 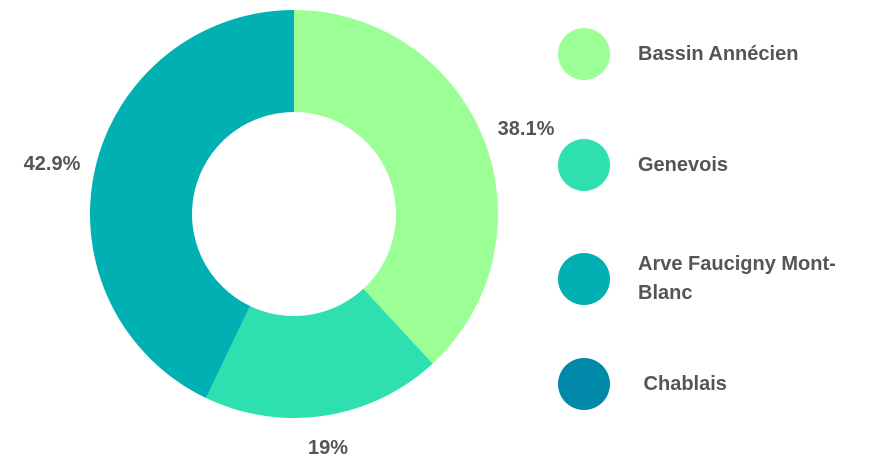 I want to click on slice-label-genevois: 19%, so click(x=328, y=448).